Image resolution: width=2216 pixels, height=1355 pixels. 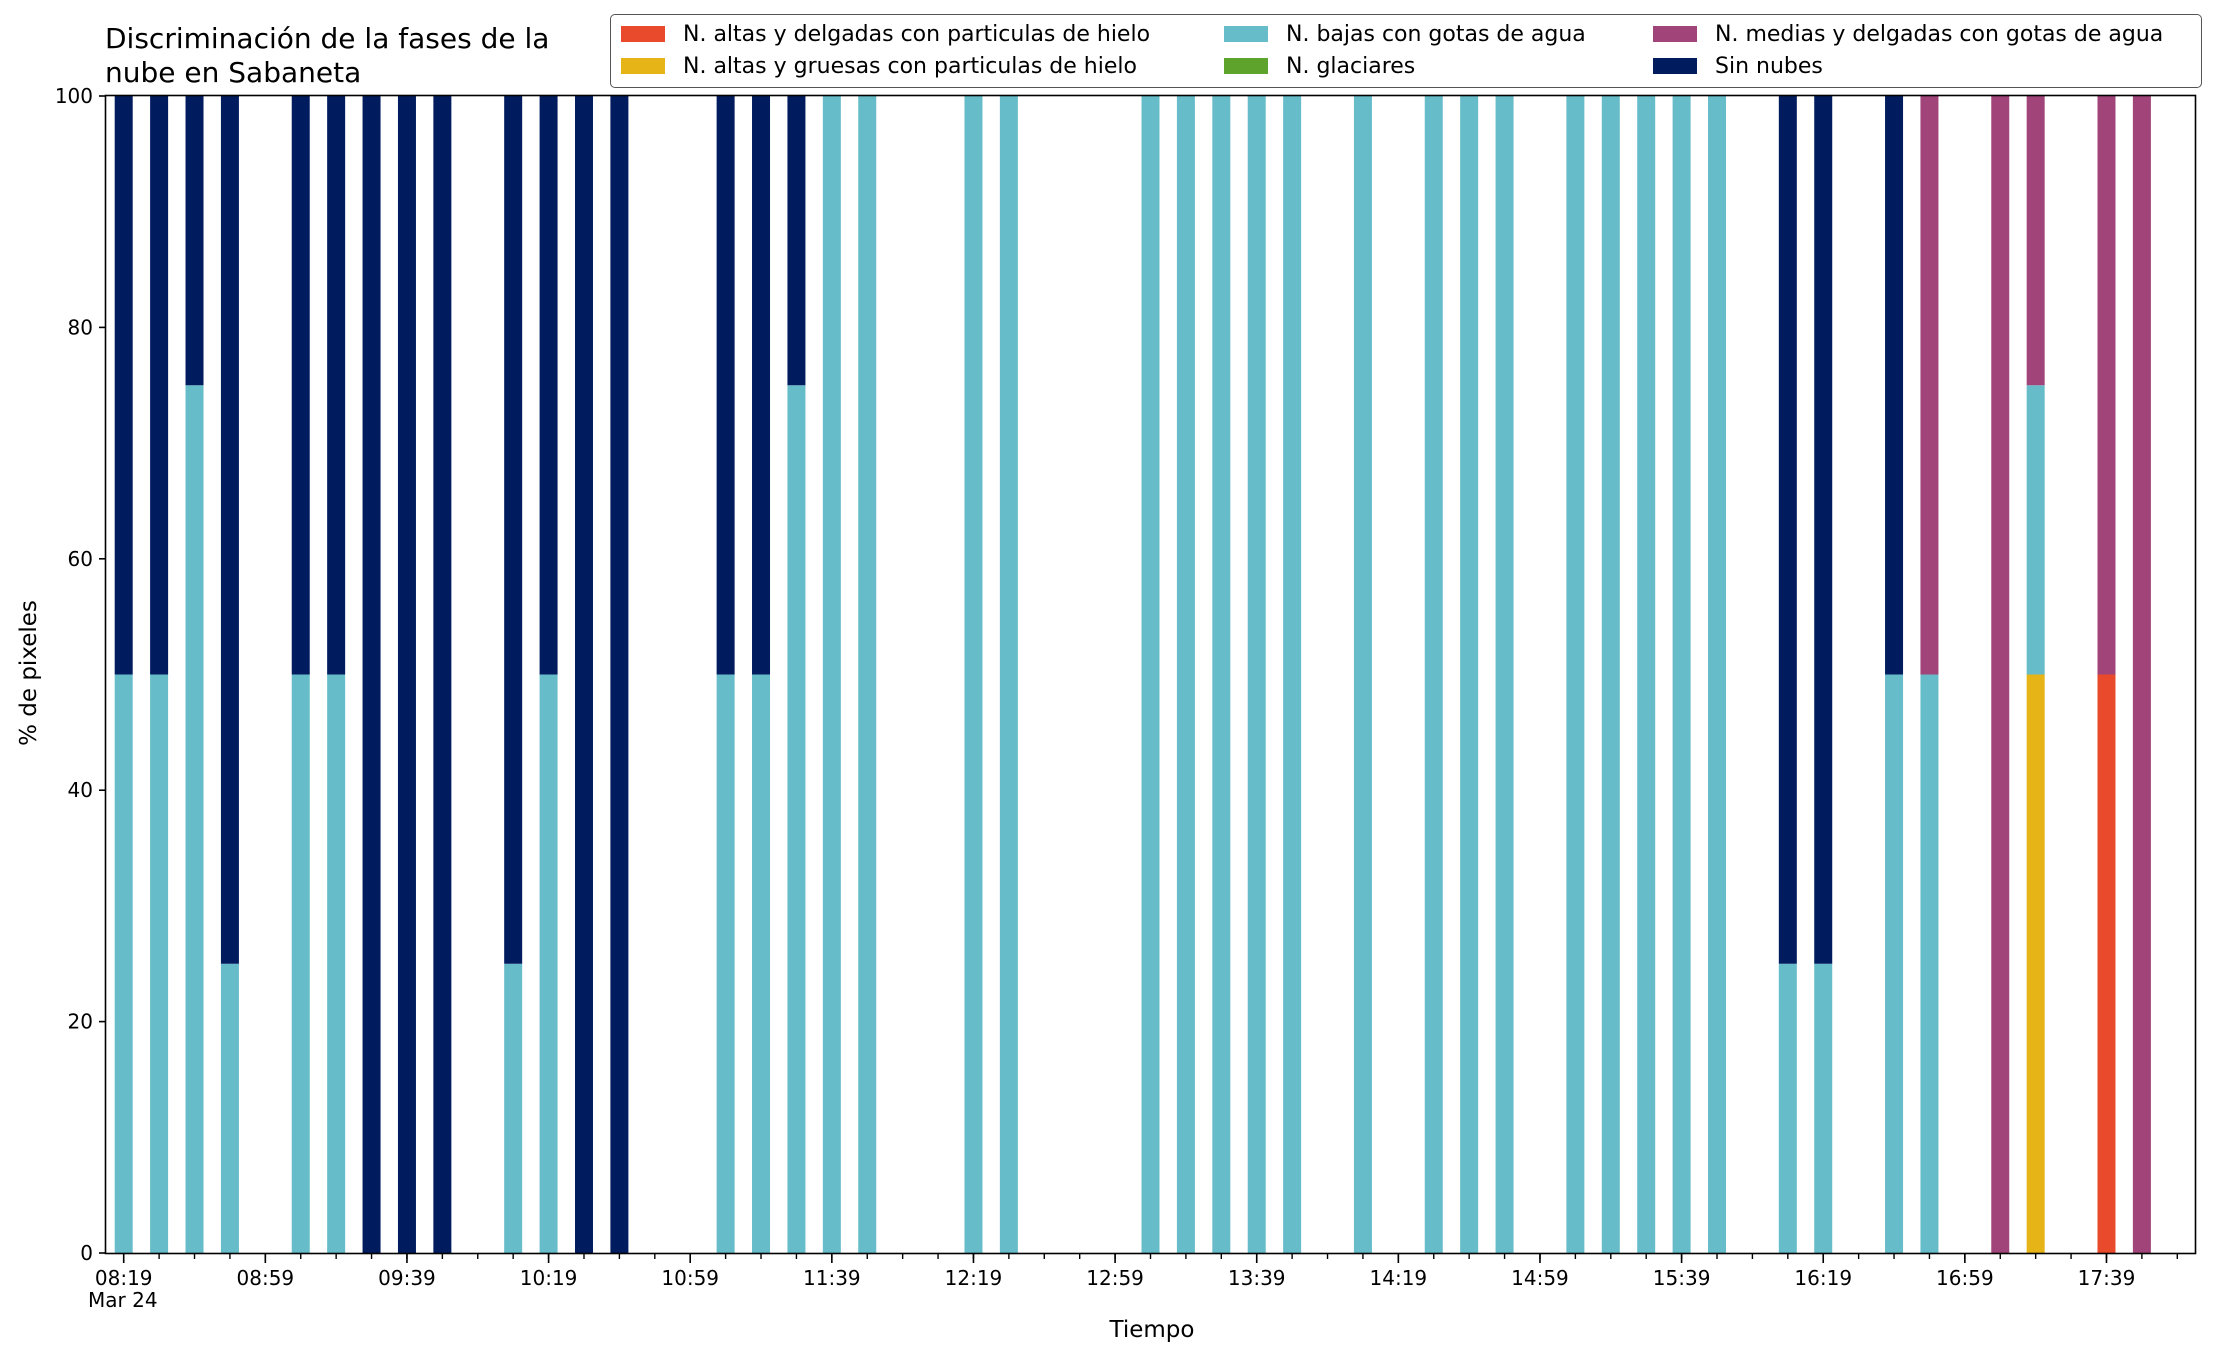 What do you see at coordinates (1436, 34) in the screenshot?
I see `legend-label: N. bajas con gotas de agua` at bounding box center [1436, 34].